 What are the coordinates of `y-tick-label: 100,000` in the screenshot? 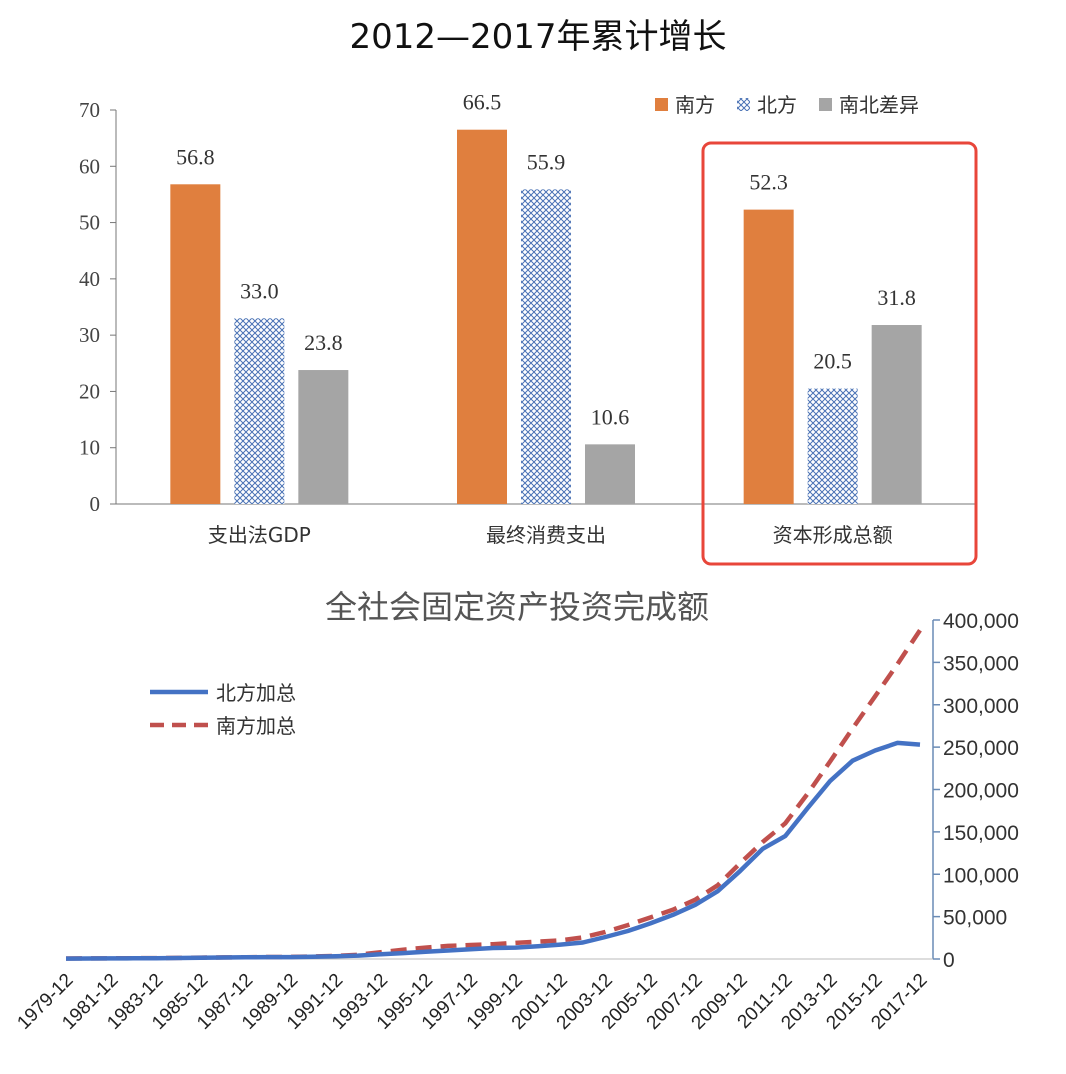 It's located at (981, 875).